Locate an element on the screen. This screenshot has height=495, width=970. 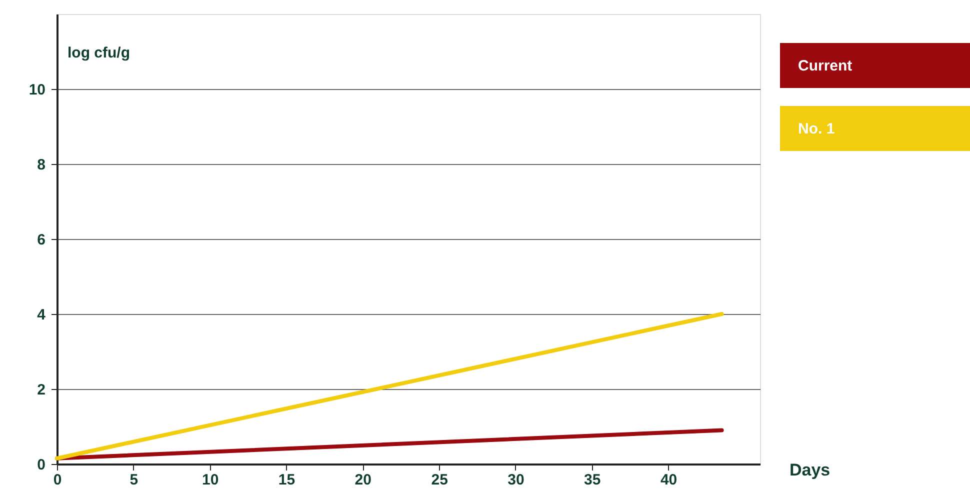
x-tick-label: 15 is located at coordinates (287, 480).